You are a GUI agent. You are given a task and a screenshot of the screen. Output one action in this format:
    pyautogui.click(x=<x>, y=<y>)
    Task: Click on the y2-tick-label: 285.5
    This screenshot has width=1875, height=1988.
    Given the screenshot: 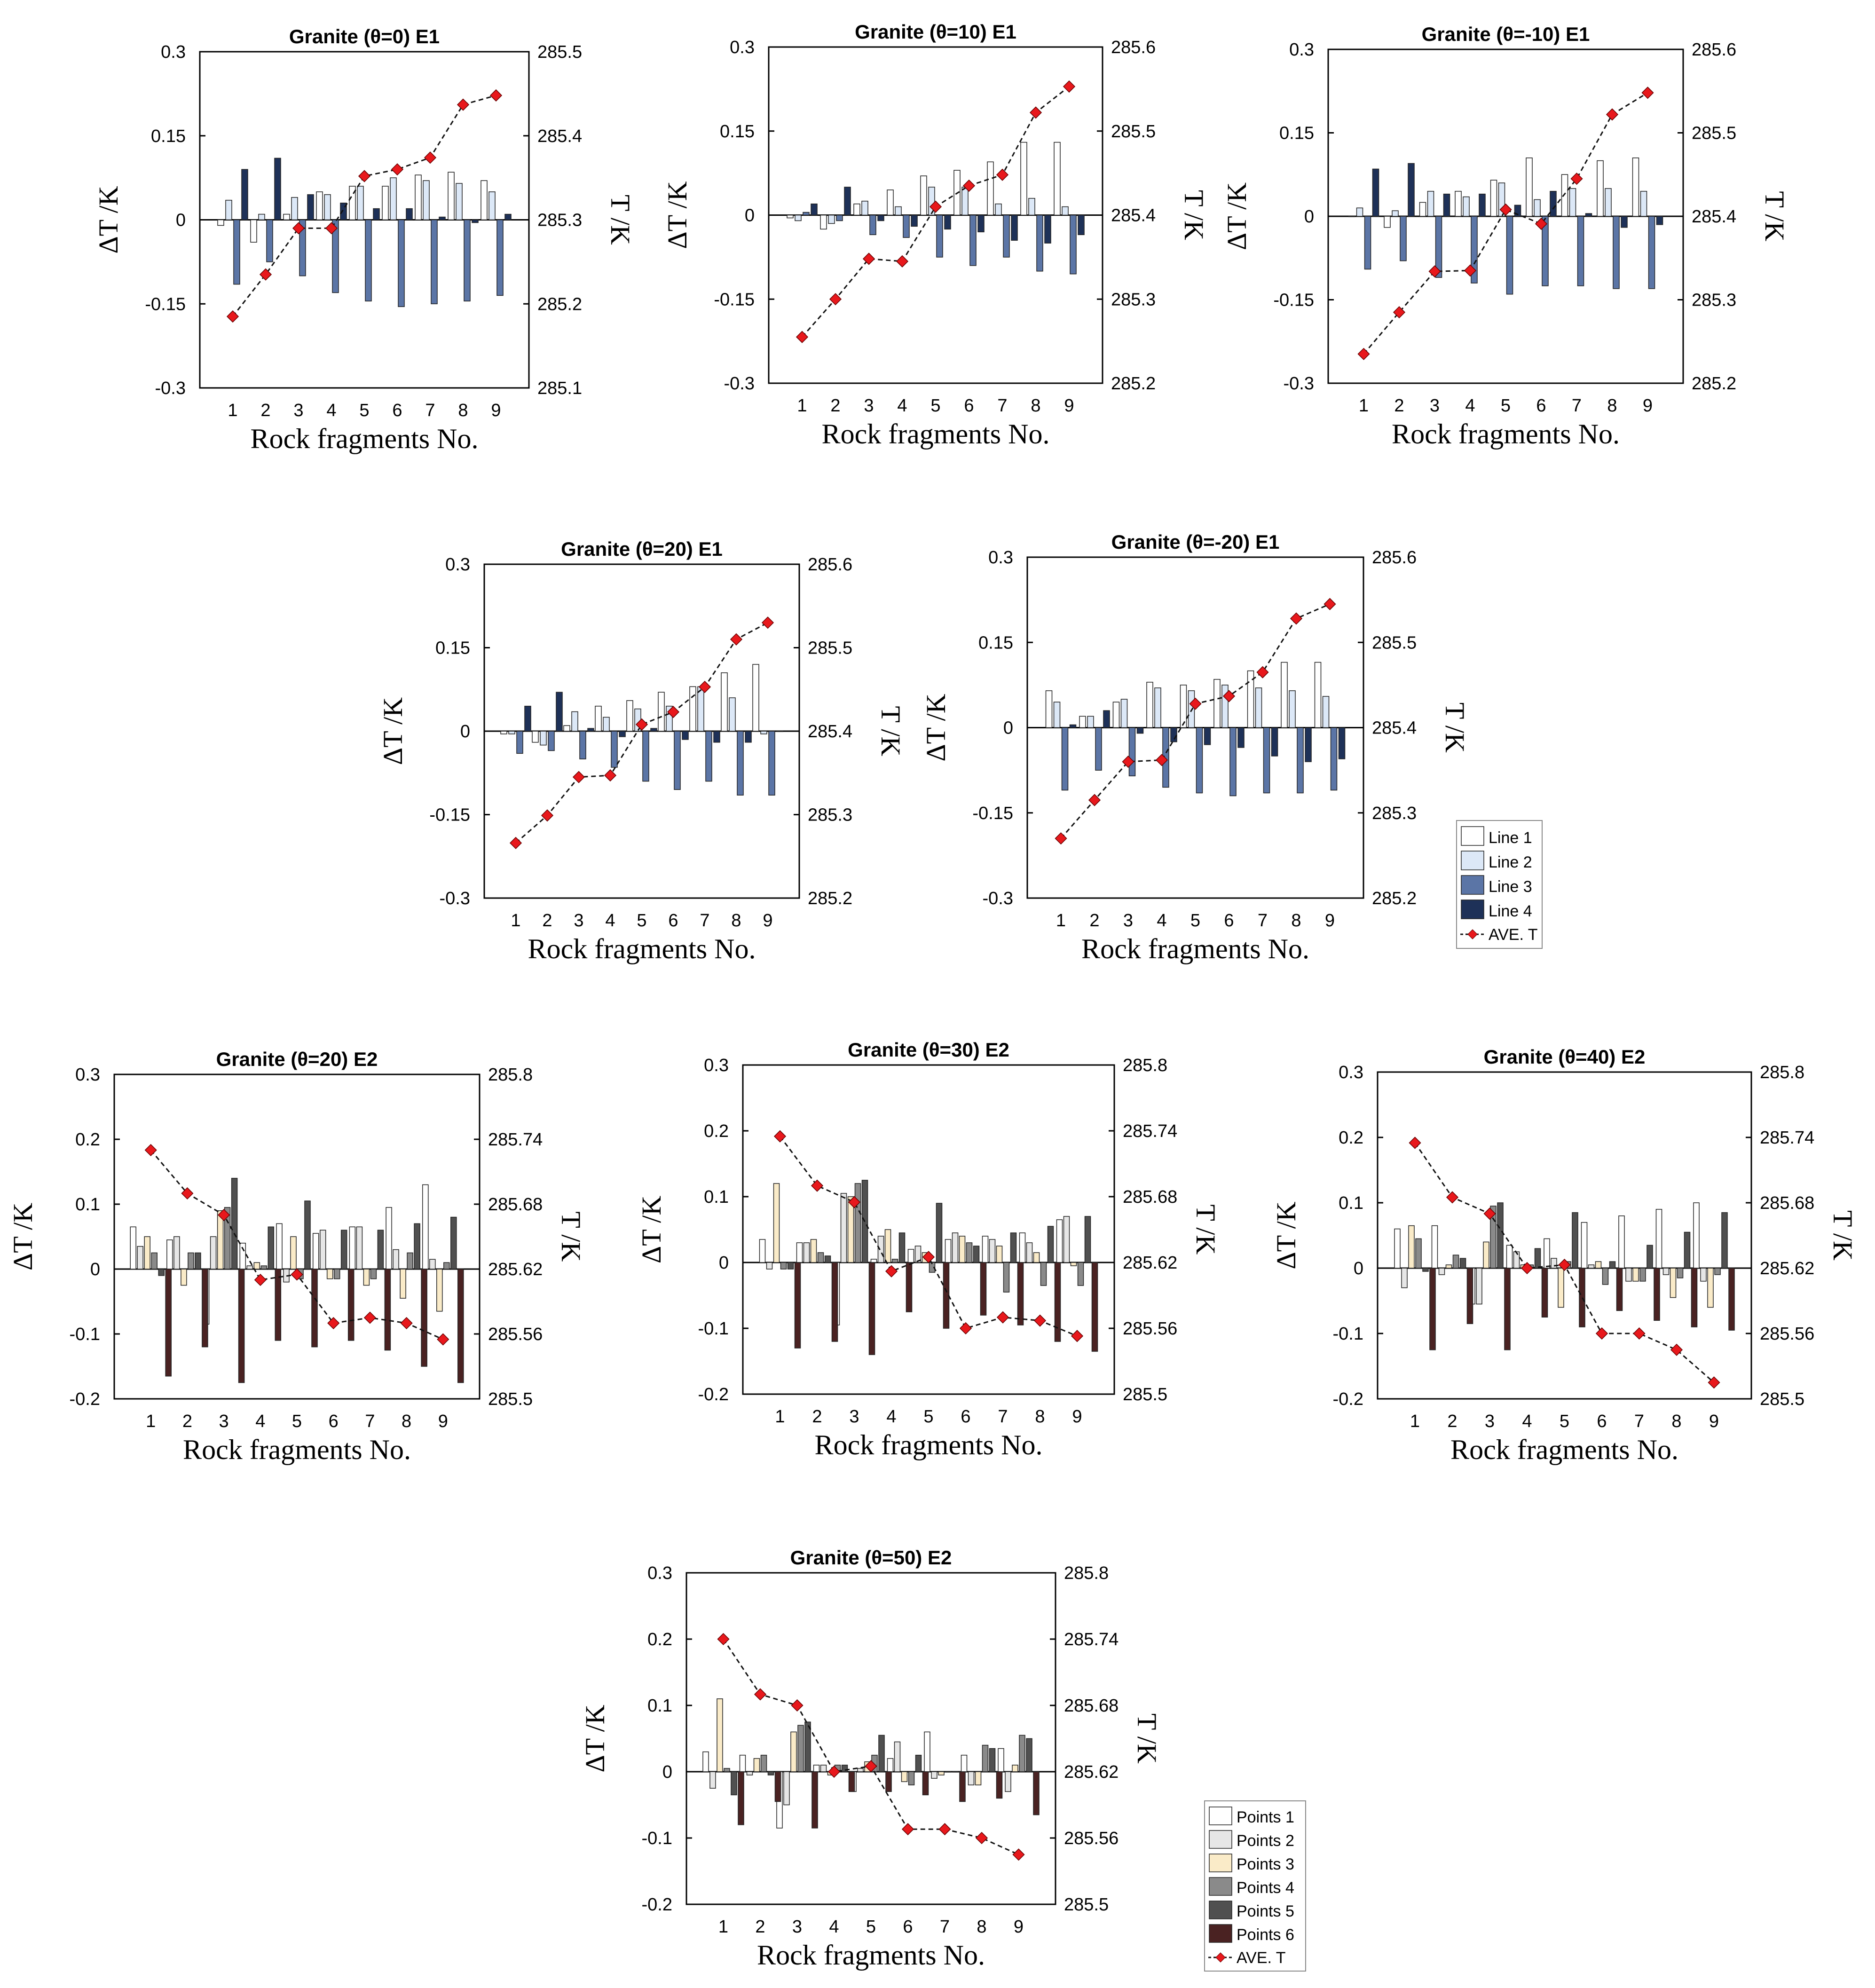 What is the action you would take?
    pyautogui.click(x=1714, y=133)
    